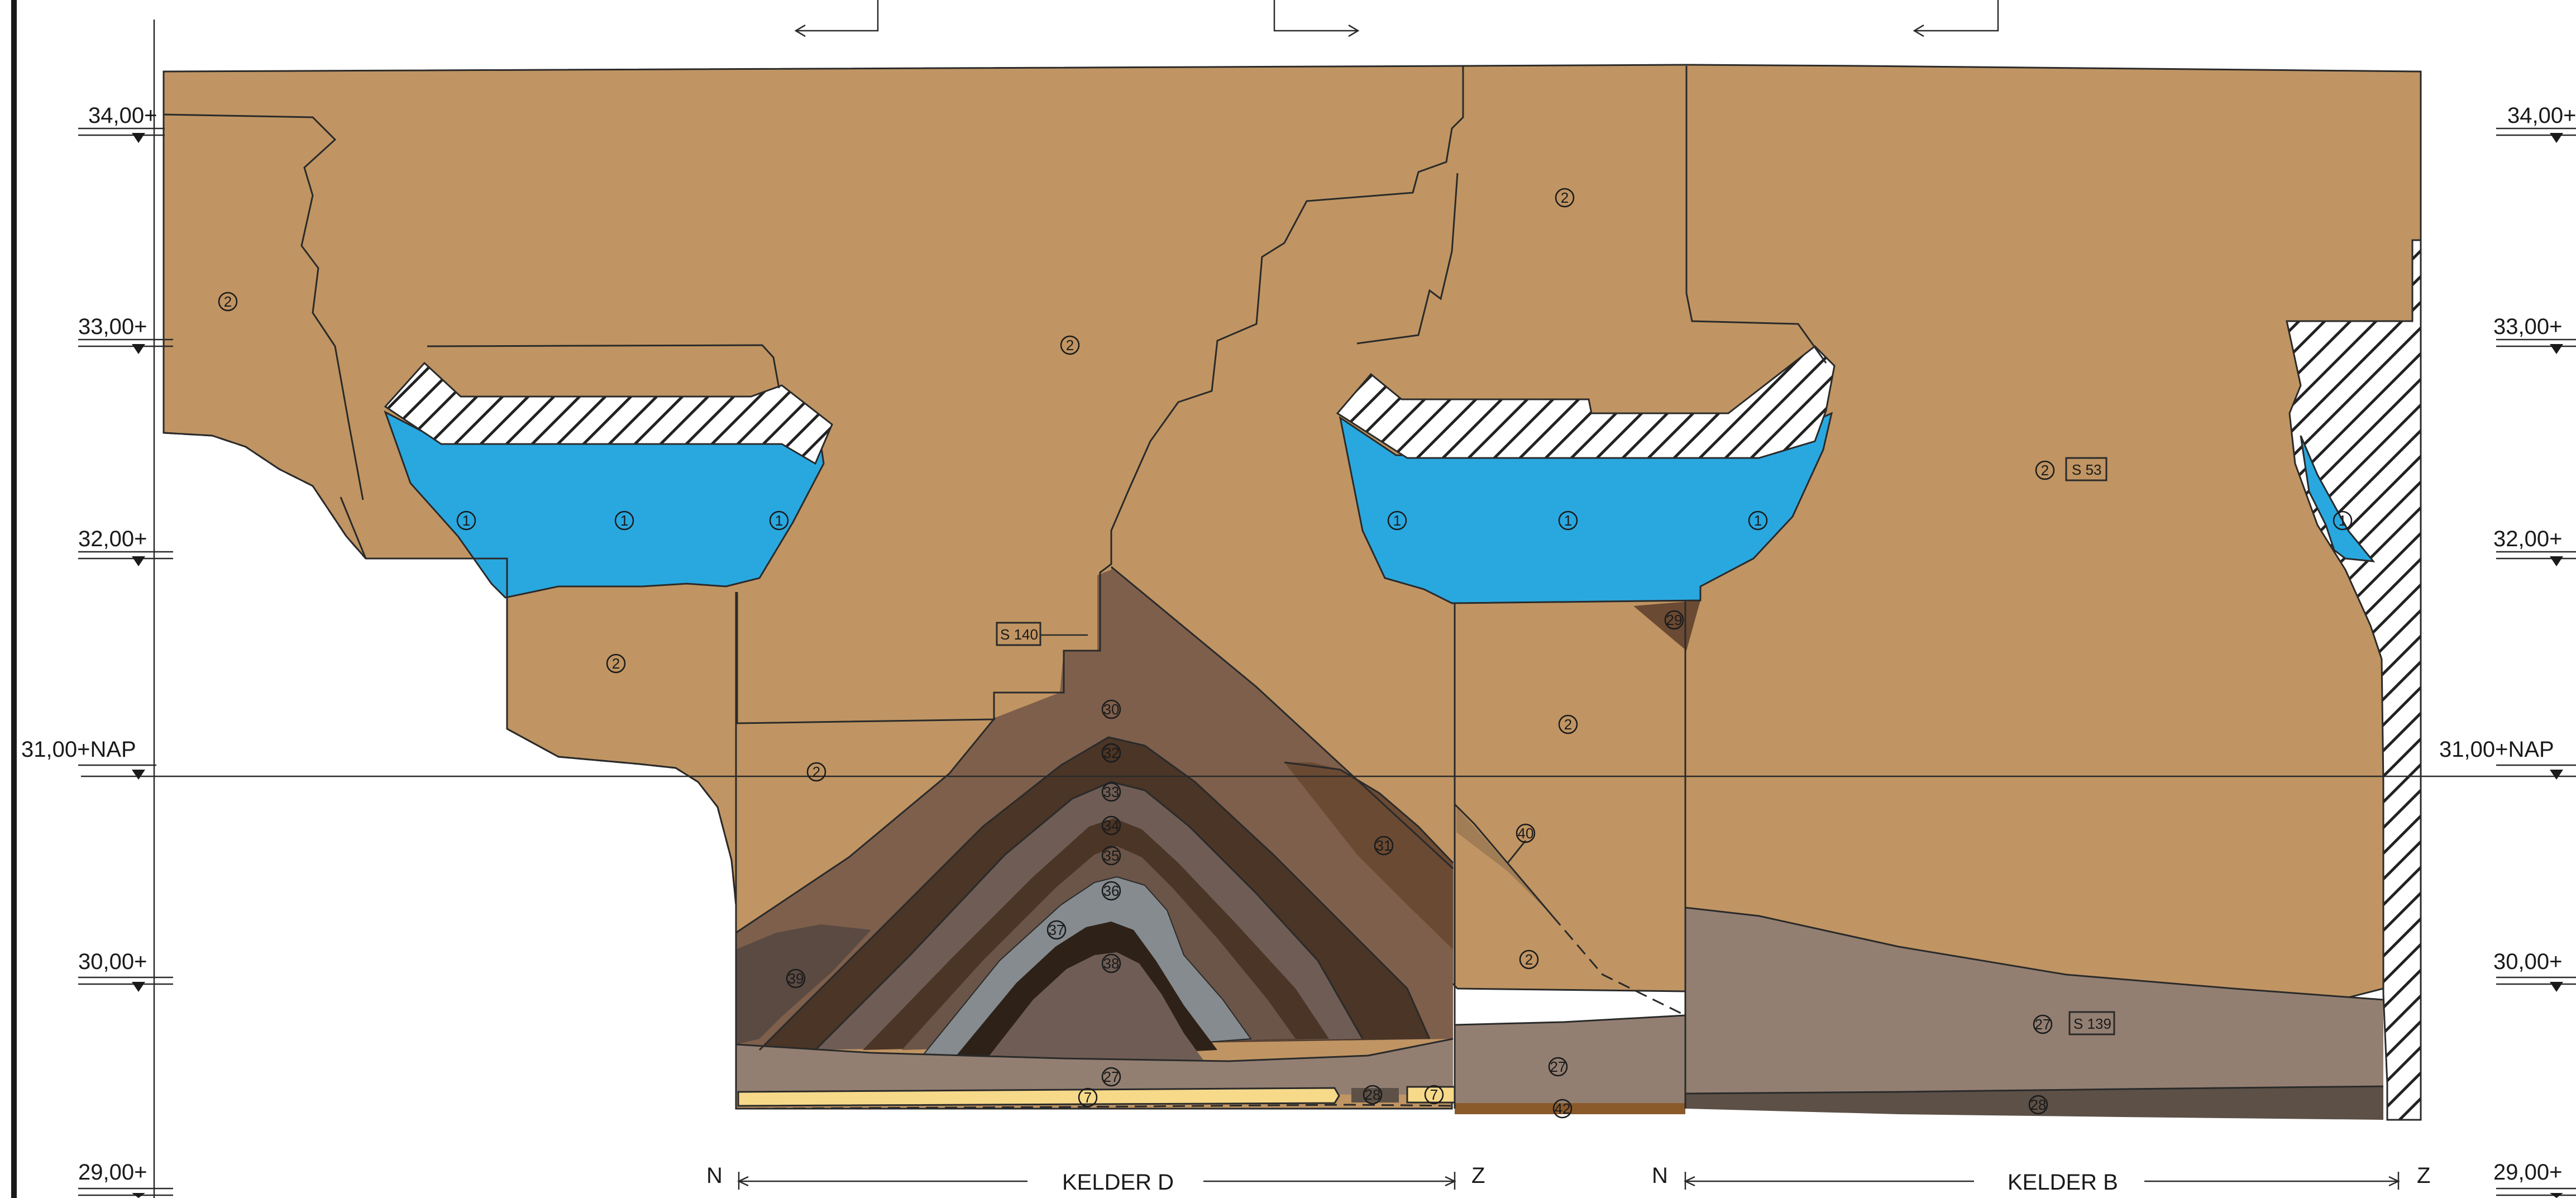 The width and height of the screenshot is (2576, 1198). I want to click on level-32-right: 32,00+, so click(2528, 539).